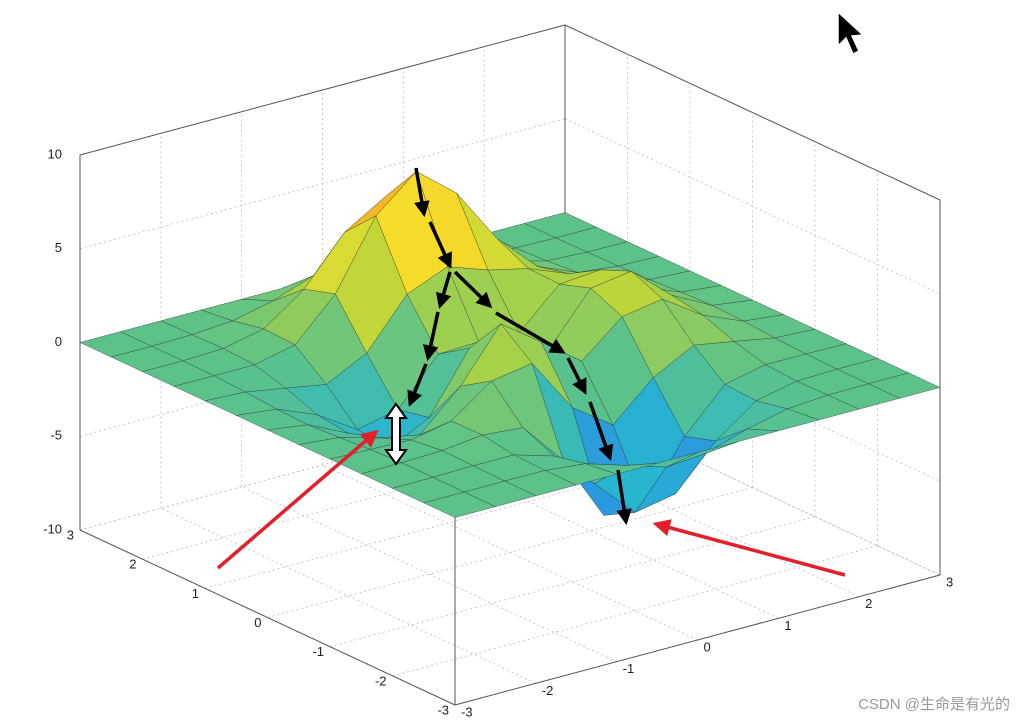 The height and width of the screenshot is (722, 1017). What do you see at coordinates (58, 247) in the screenshot?
I see `z-tick-label: 5` at bounding box center [58, 247].